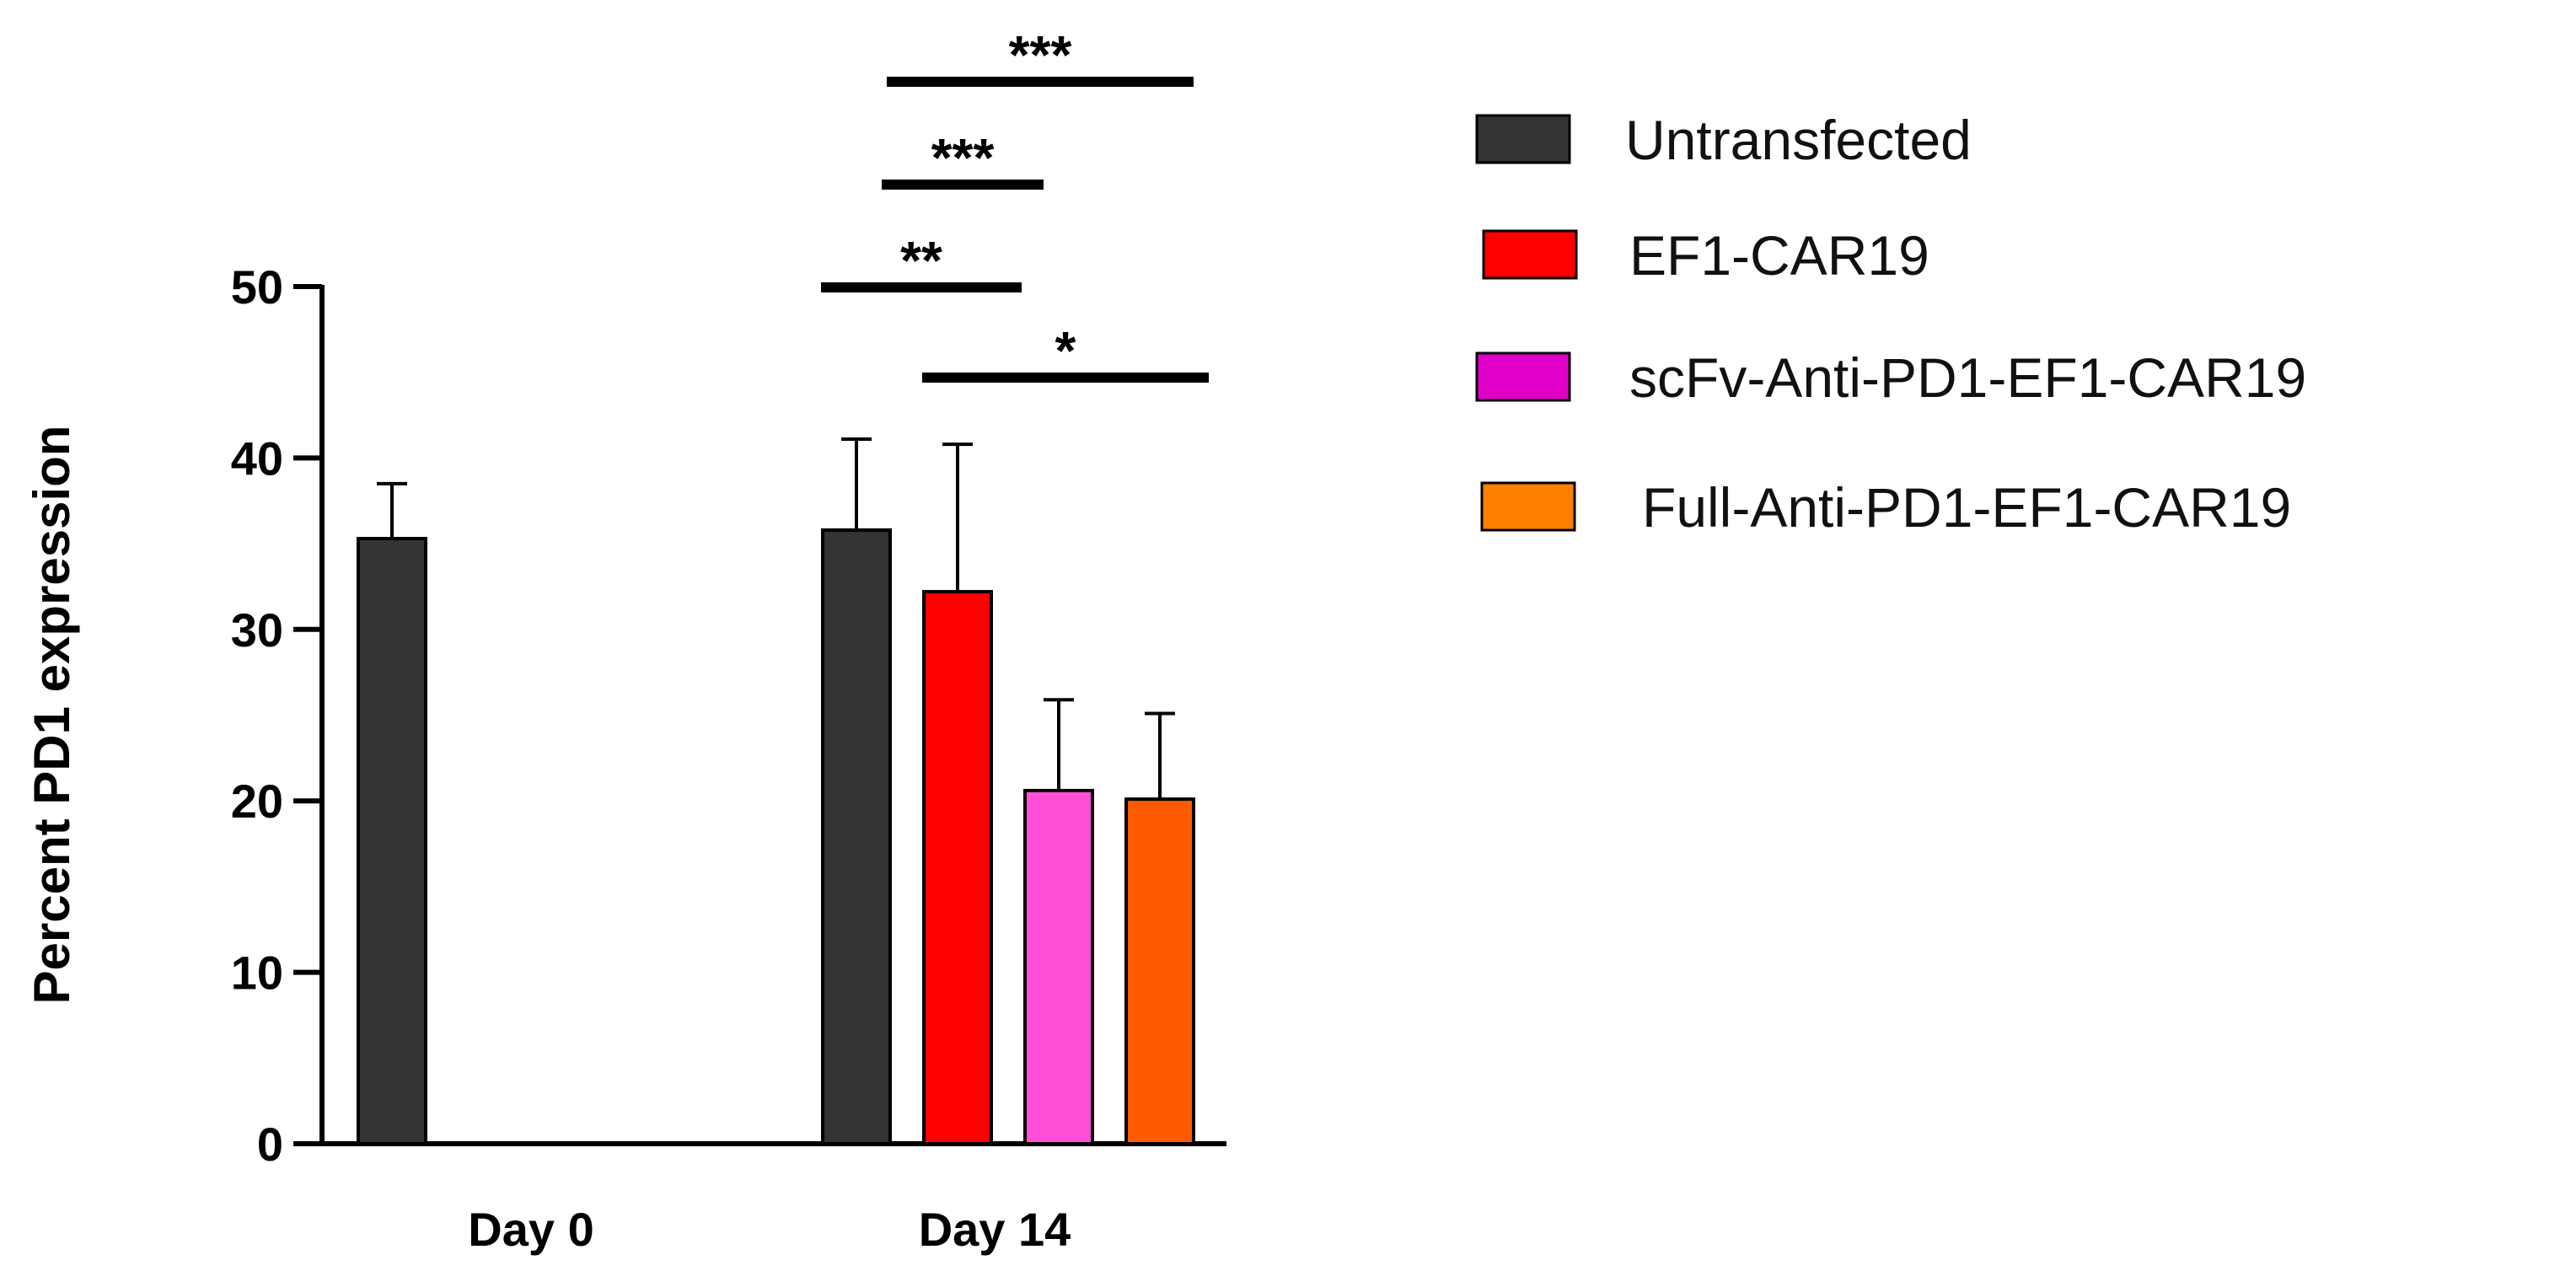 Image resolution: width=2576 pixels, height=1271 pixels. Describe the element at coordinates (1528, 507) in the screenshot. I see `legend-swatch-full-anti-pd1-ef1-car19` at that location.